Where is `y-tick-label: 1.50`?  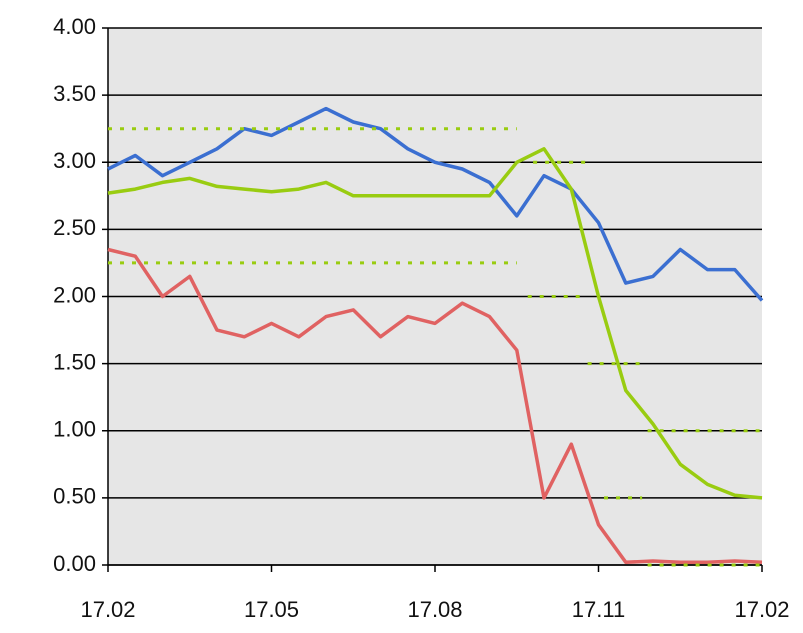 y-tick-label: 1.50 is located at coordinates (74, 361).